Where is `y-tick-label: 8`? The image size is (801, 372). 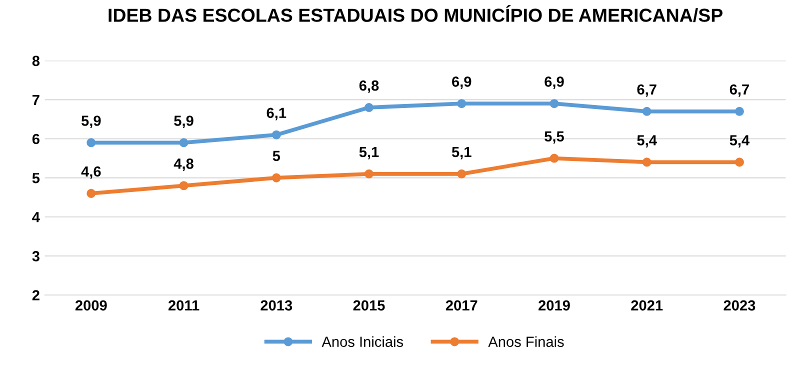 y-tick-label: 8 is located at coordinates (36, 61).